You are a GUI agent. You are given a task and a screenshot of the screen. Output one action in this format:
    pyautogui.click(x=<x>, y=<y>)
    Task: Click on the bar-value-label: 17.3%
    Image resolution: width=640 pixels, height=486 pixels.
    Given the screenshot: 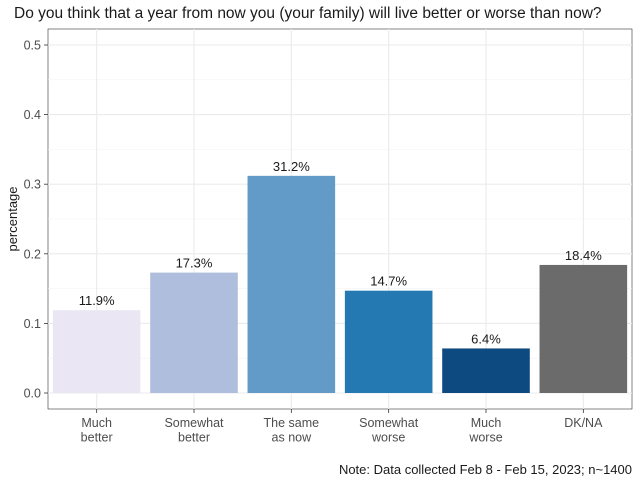 What is the action you would take?
    pyautogui.click(x=194, y=263)
    